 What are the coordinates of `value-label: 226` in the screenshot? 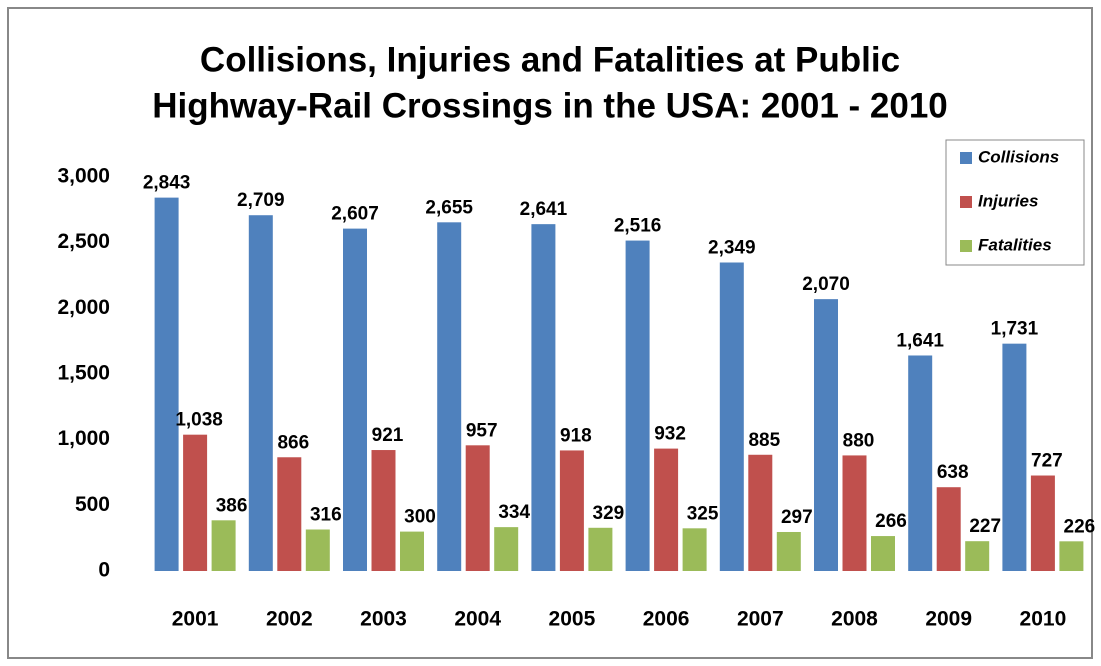 It's located at (1080, 526).